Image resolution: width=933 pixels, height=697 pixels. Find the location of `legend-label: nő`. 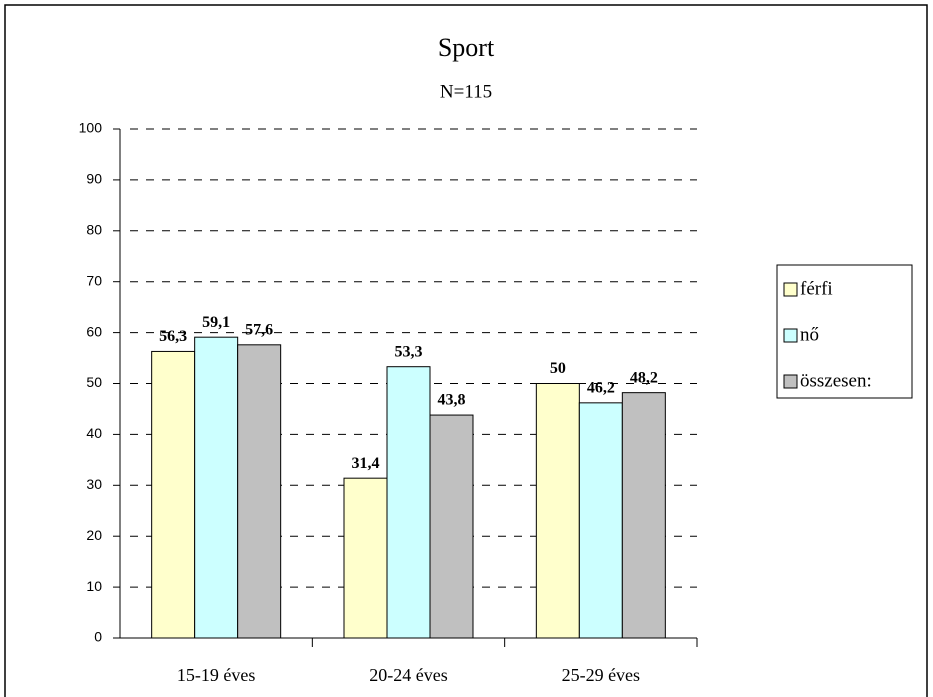

legend-label: nő is located at coordinates (809, 334).